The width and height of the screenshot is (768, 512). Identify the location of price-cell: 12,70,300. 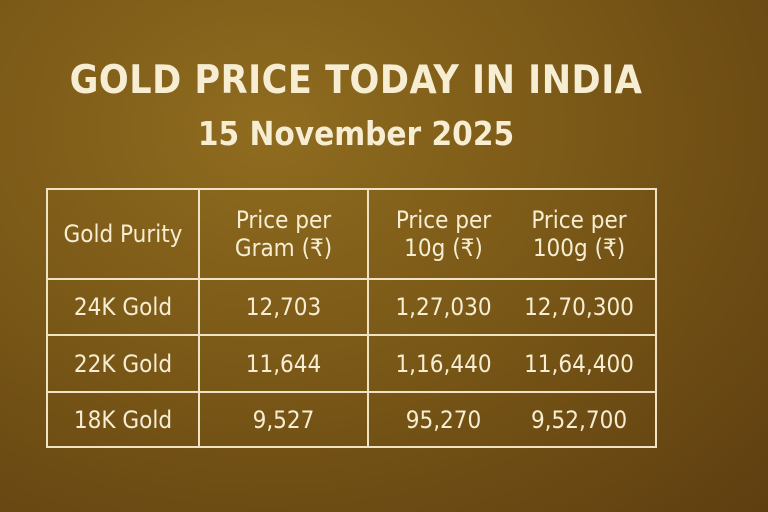
(579, 307).